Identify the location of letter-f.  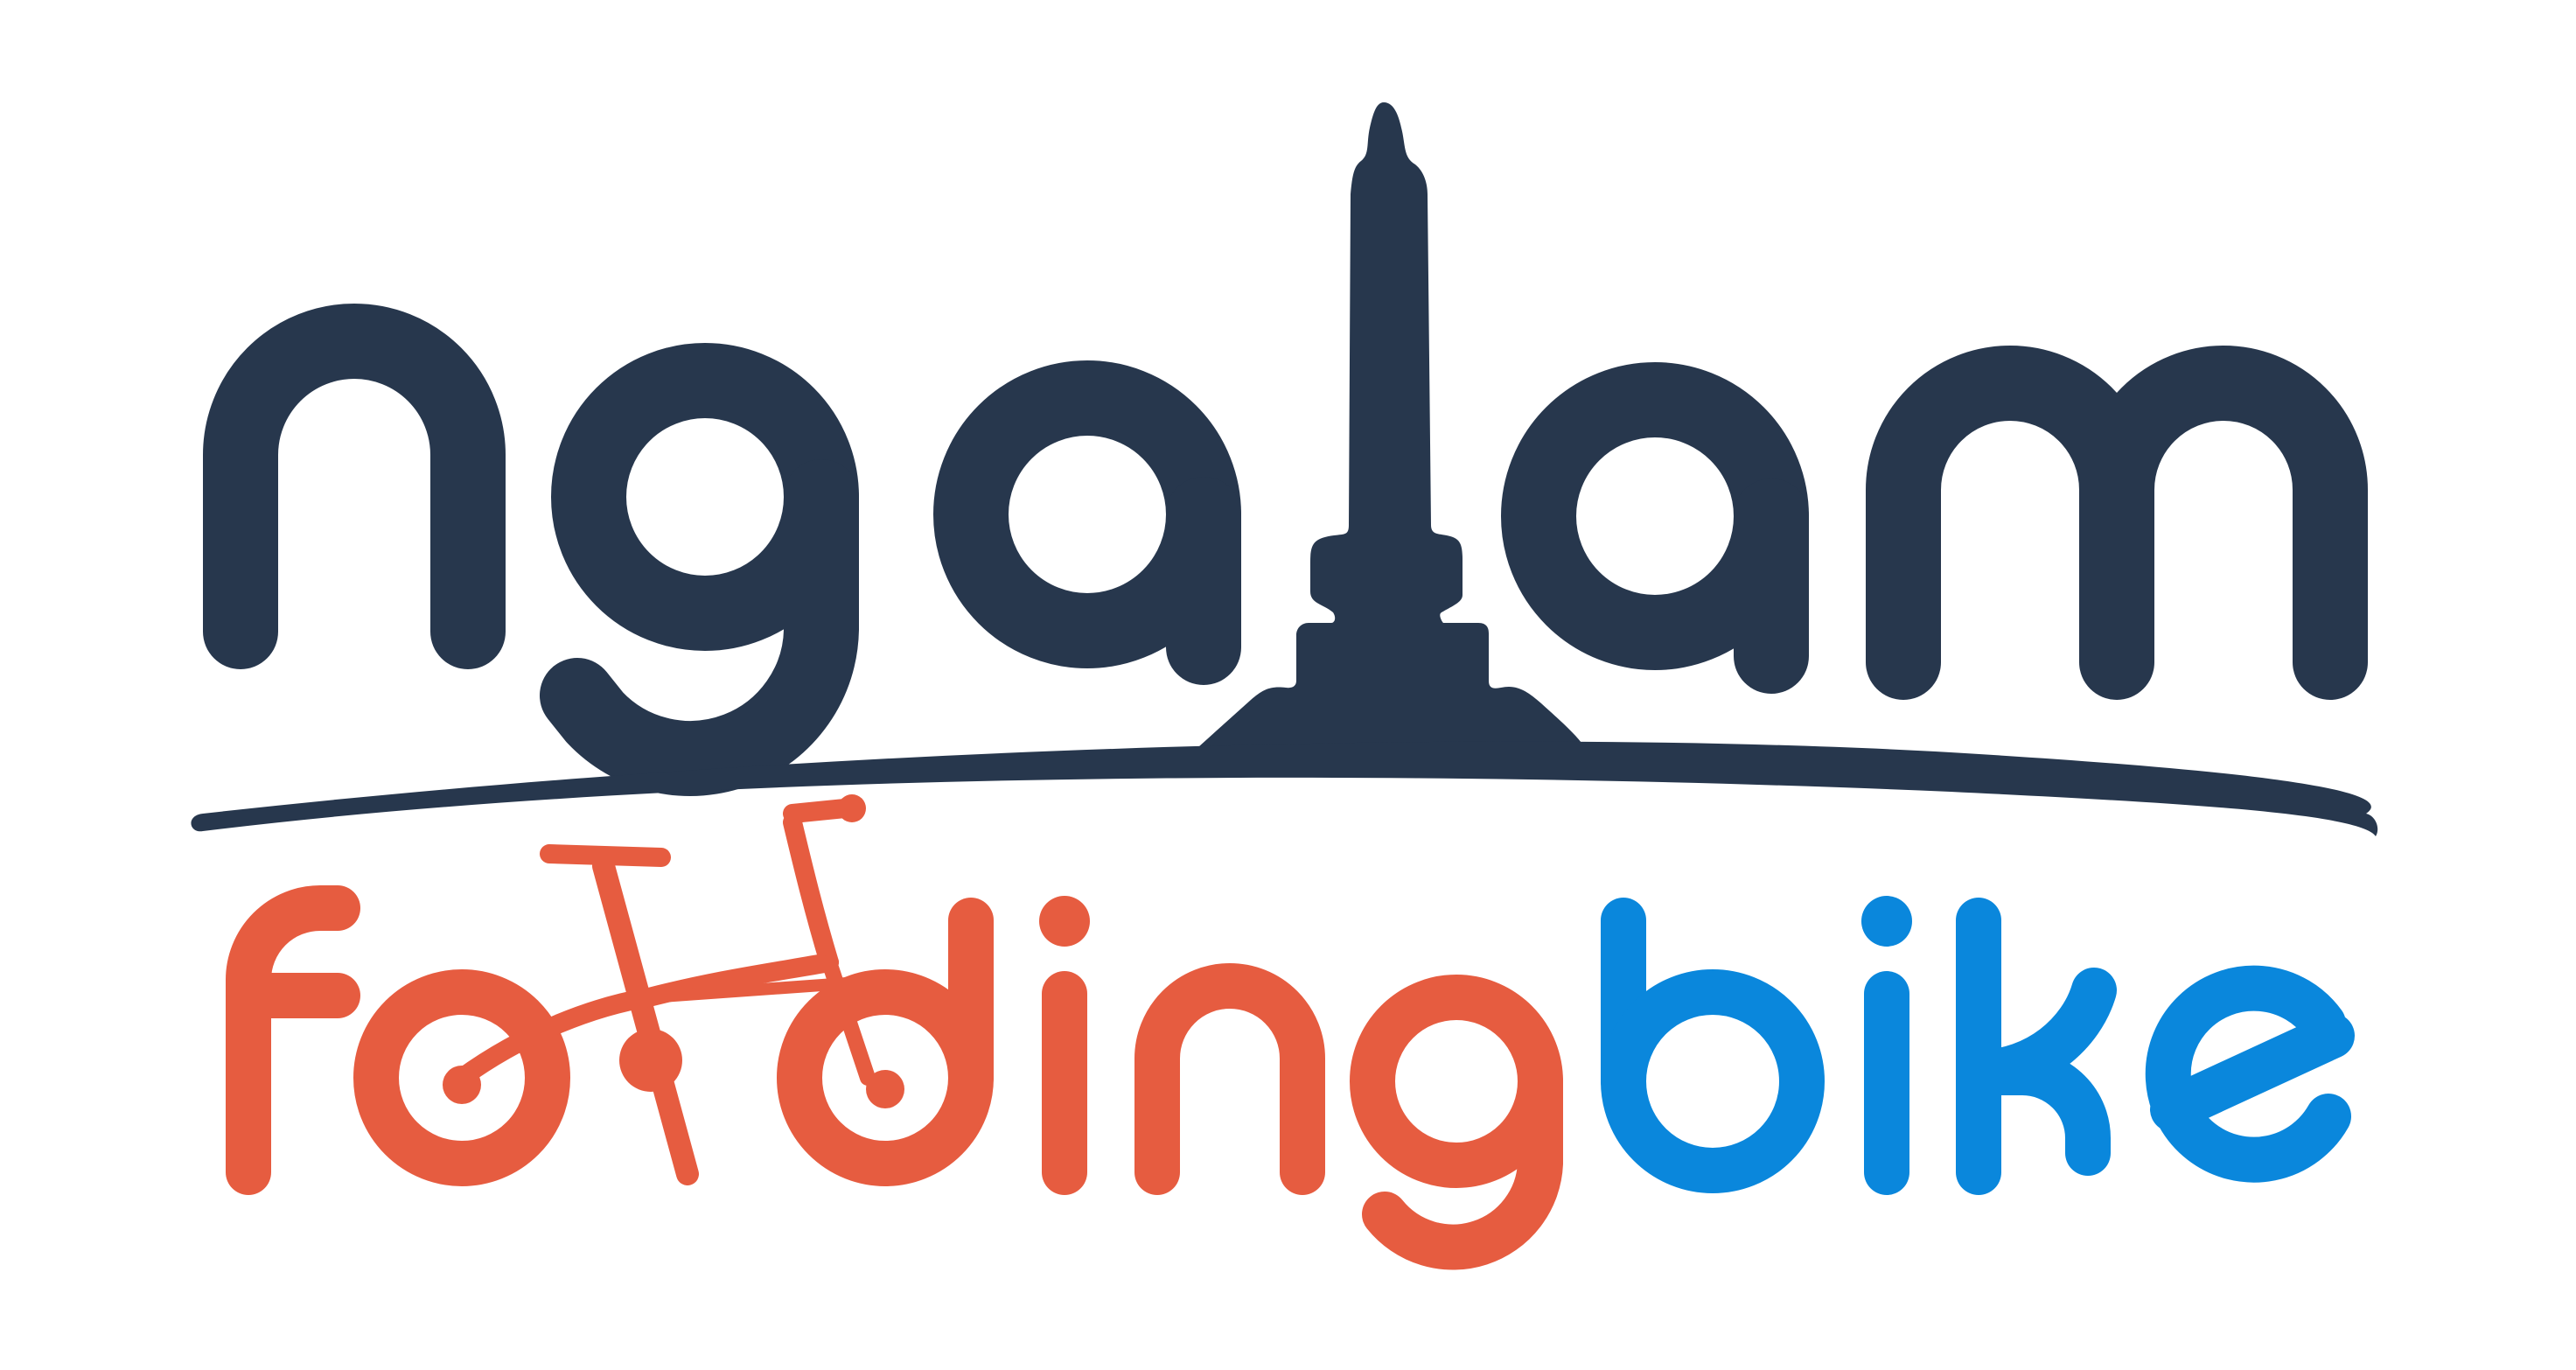
(293, 1040).